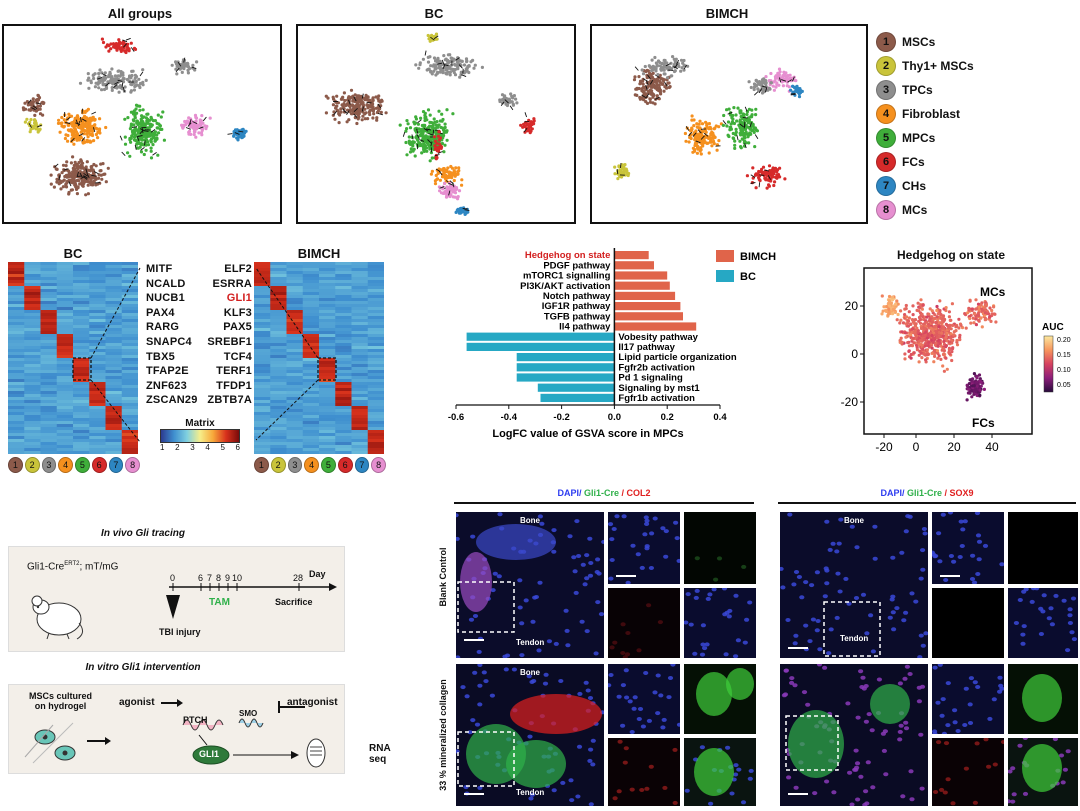 Image resolution: width=1080 pixels, height=811 pixels. I want to click on legend-dot: 6, so click(886, 162).